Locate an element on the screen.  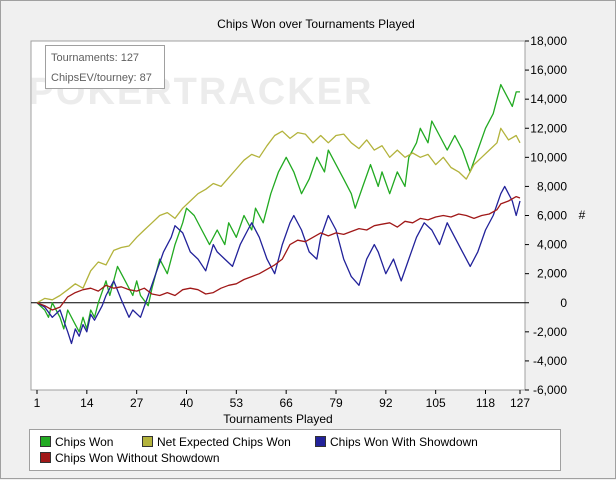
x-tick-label: 27 is located at coordinates (137, 403).